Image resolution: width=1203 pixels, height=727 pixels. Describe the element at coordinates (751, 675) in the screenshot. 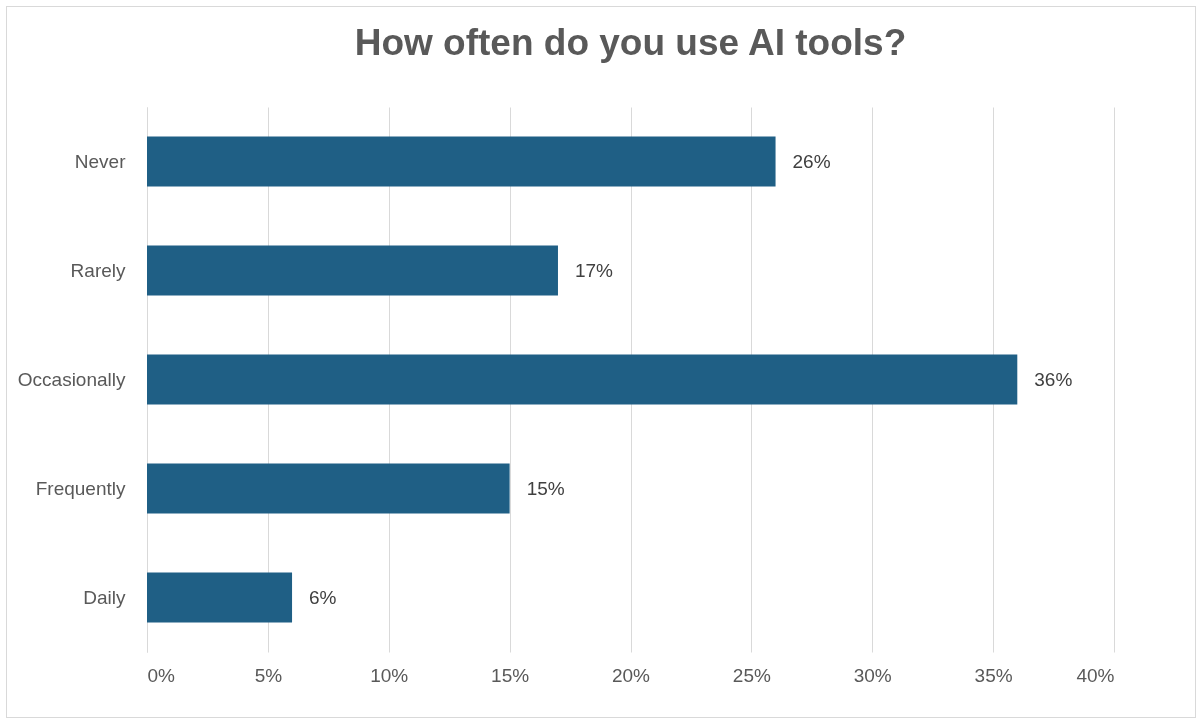

I see `x-tick-label: 25%` at that location.